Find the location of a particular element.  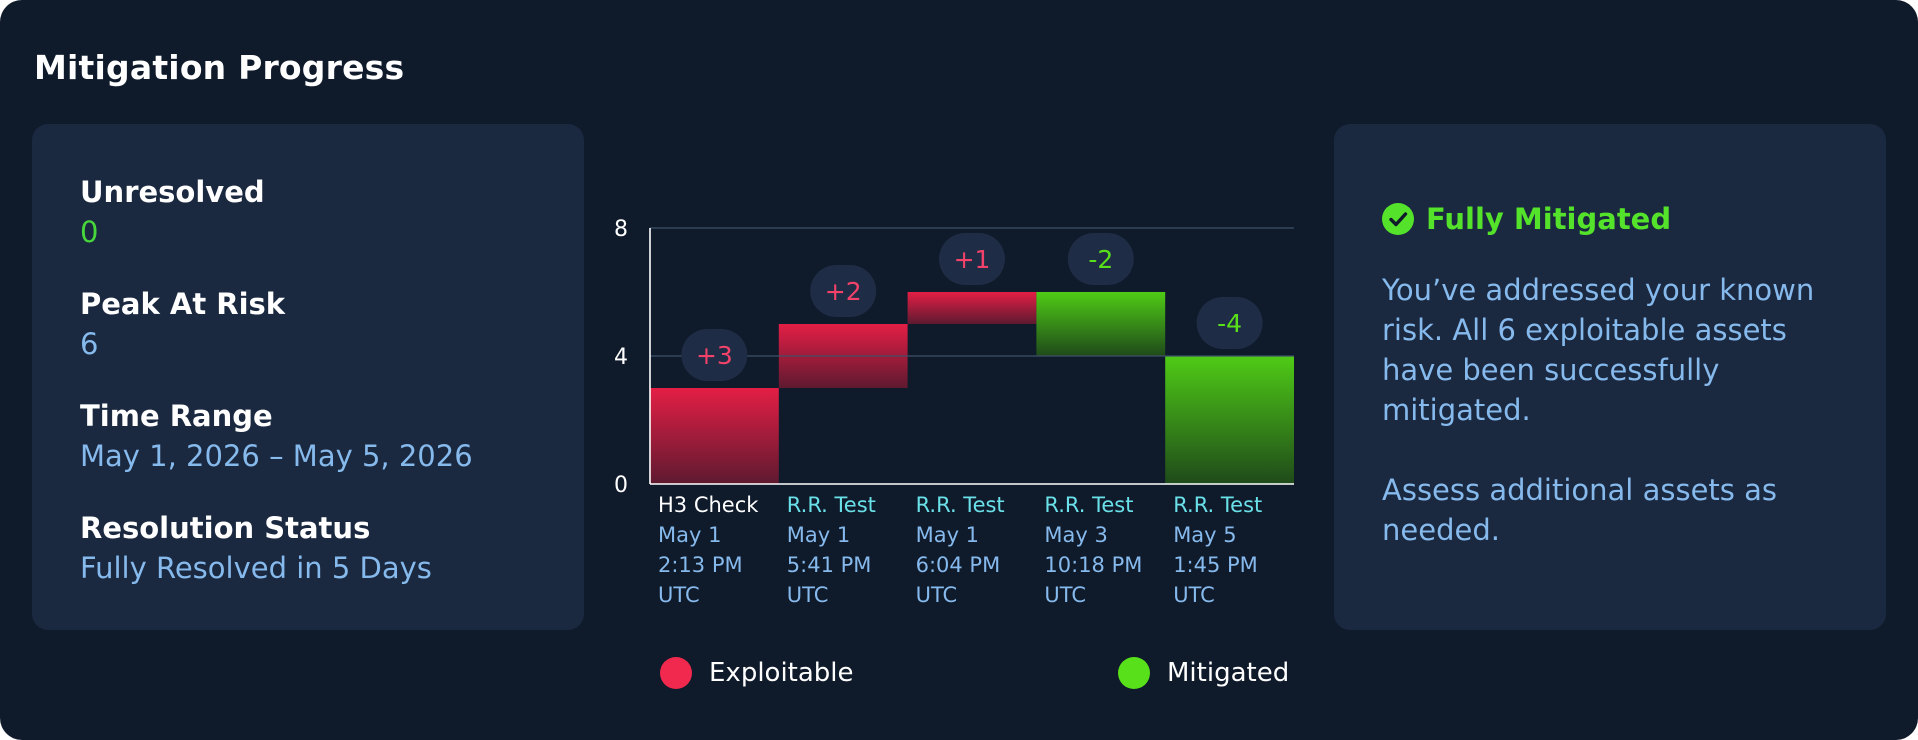

stat-value: Fully Resolved in 5 Days is located at coordinates (256, 568).